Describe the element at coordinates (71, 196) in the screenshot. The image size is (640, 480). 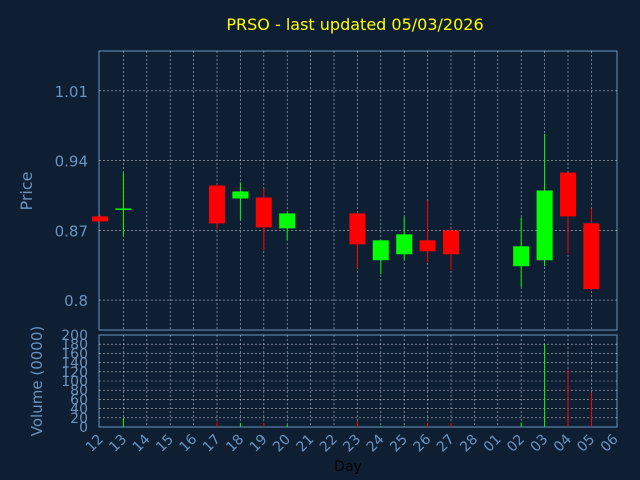
I see `price-tick-labels: 0.8 0.87 0.94 1.01` at that location.